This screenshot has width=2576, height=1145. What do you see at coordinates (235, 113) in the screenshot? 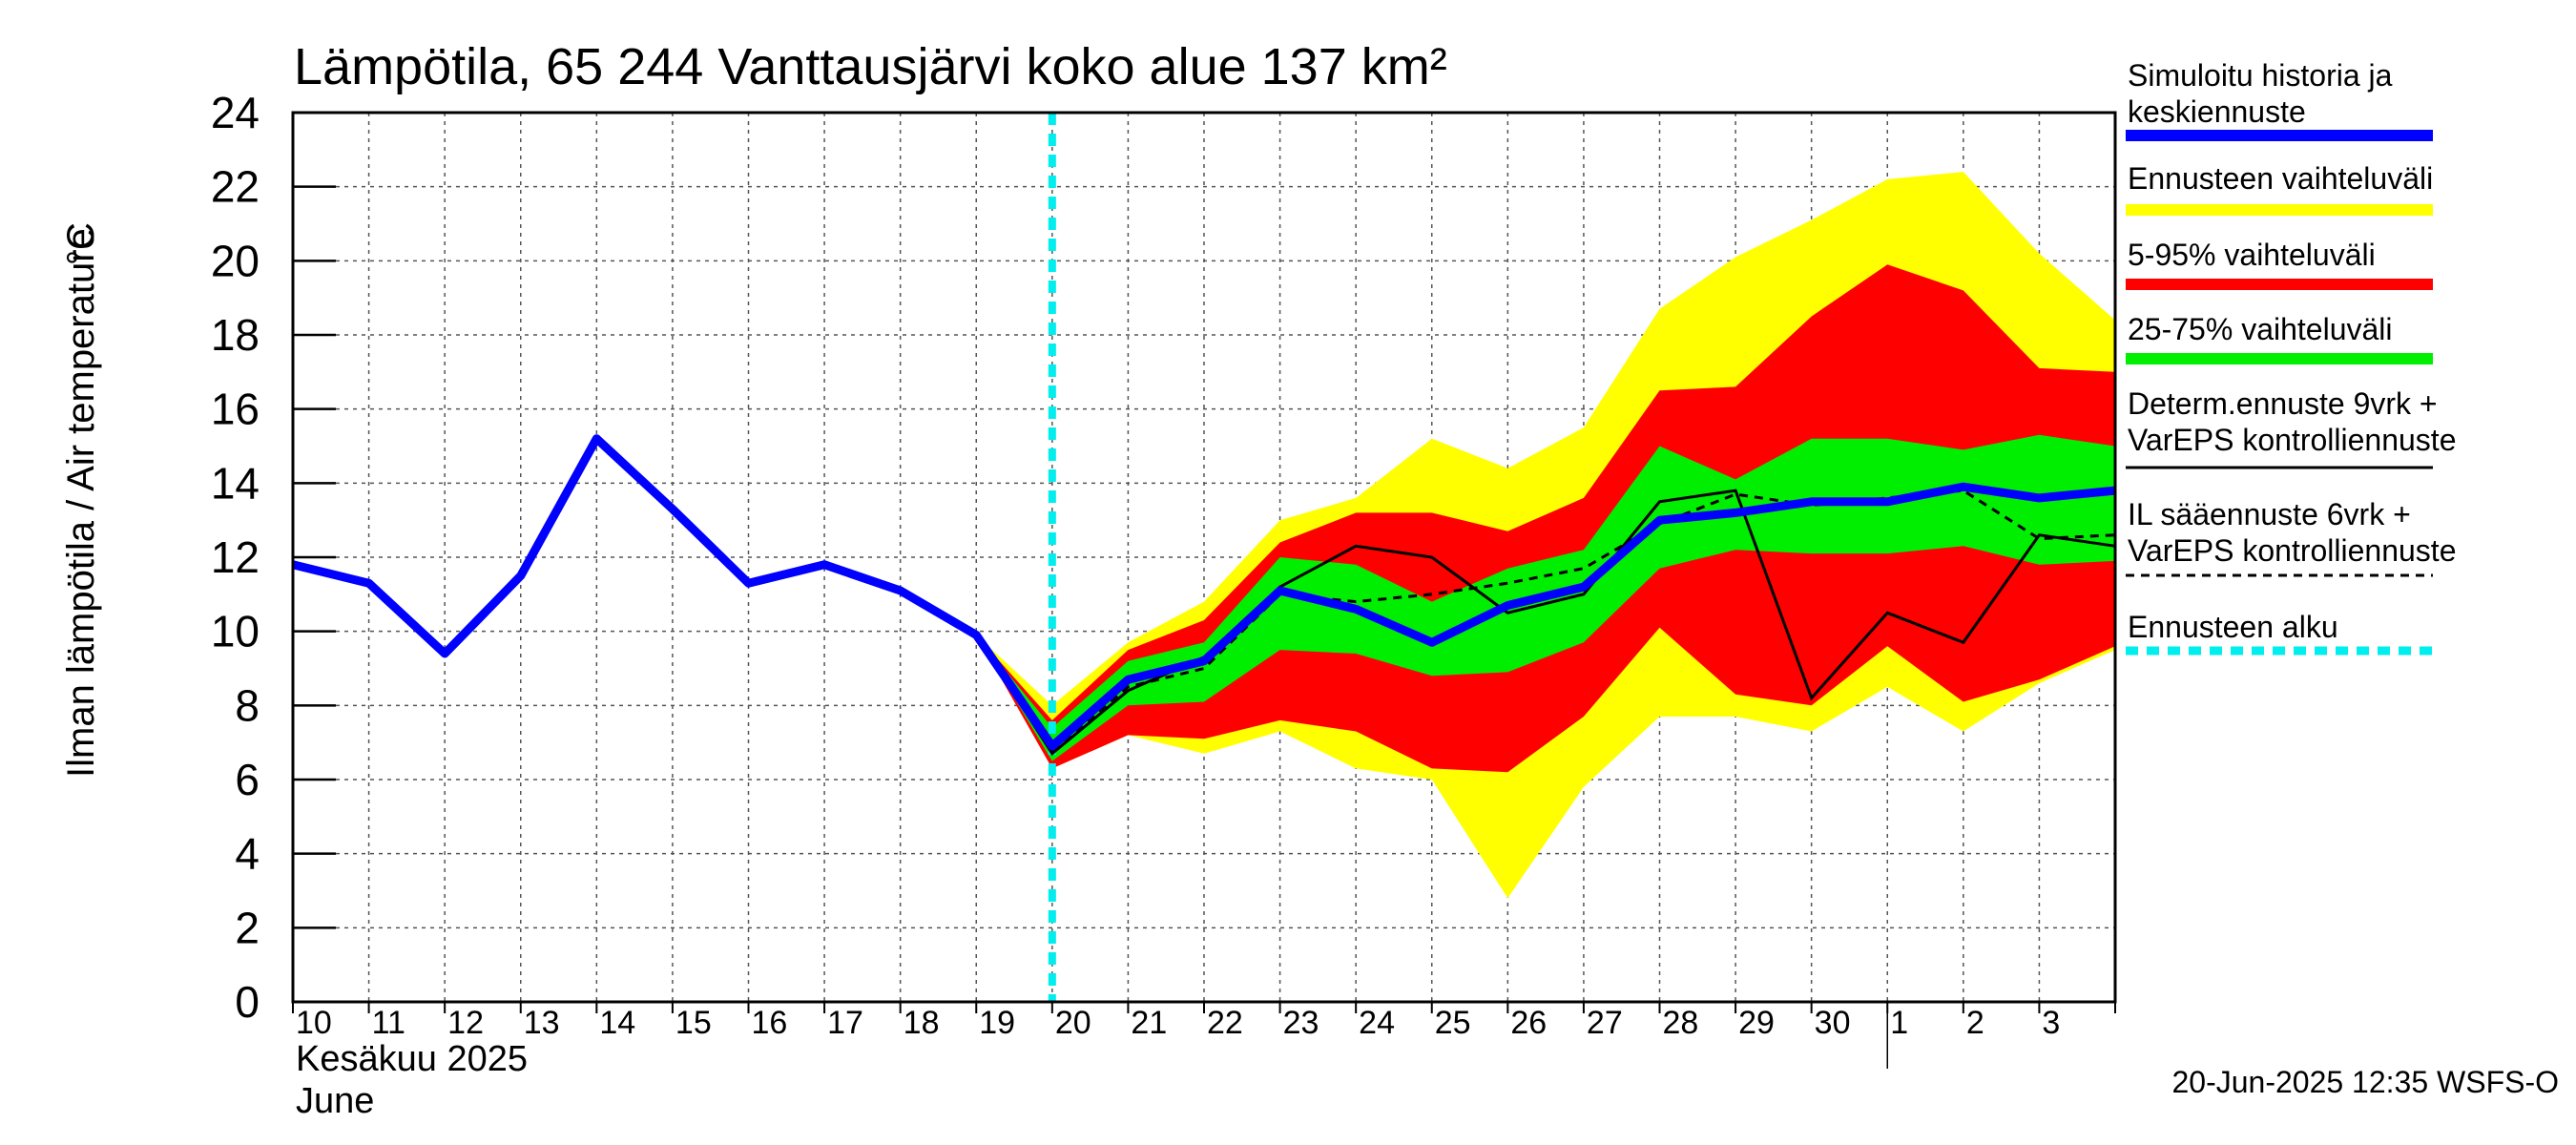
I see `y-tick-label: 24` at bounding box center [235, 113].